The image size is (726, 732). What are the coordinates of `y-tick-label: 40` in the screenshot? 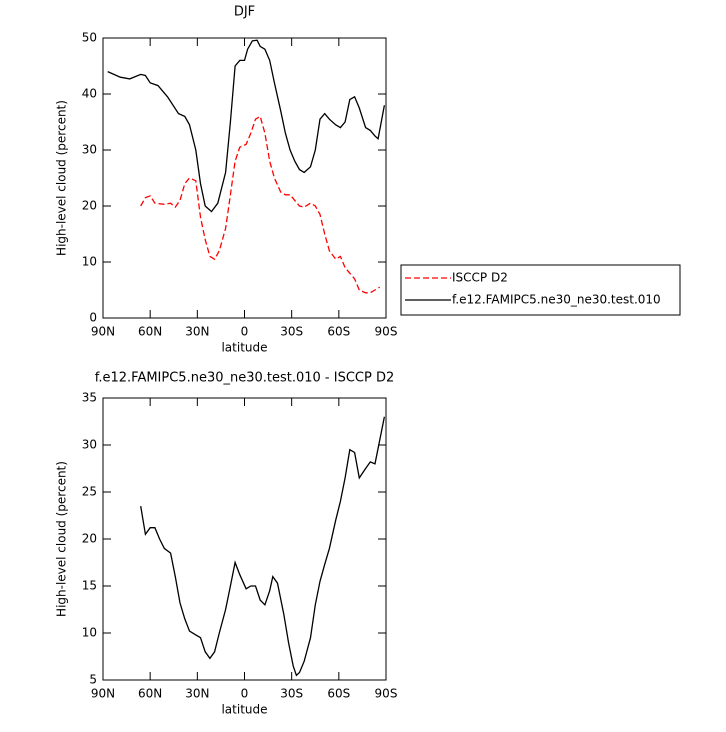 It's located at (89, 94).